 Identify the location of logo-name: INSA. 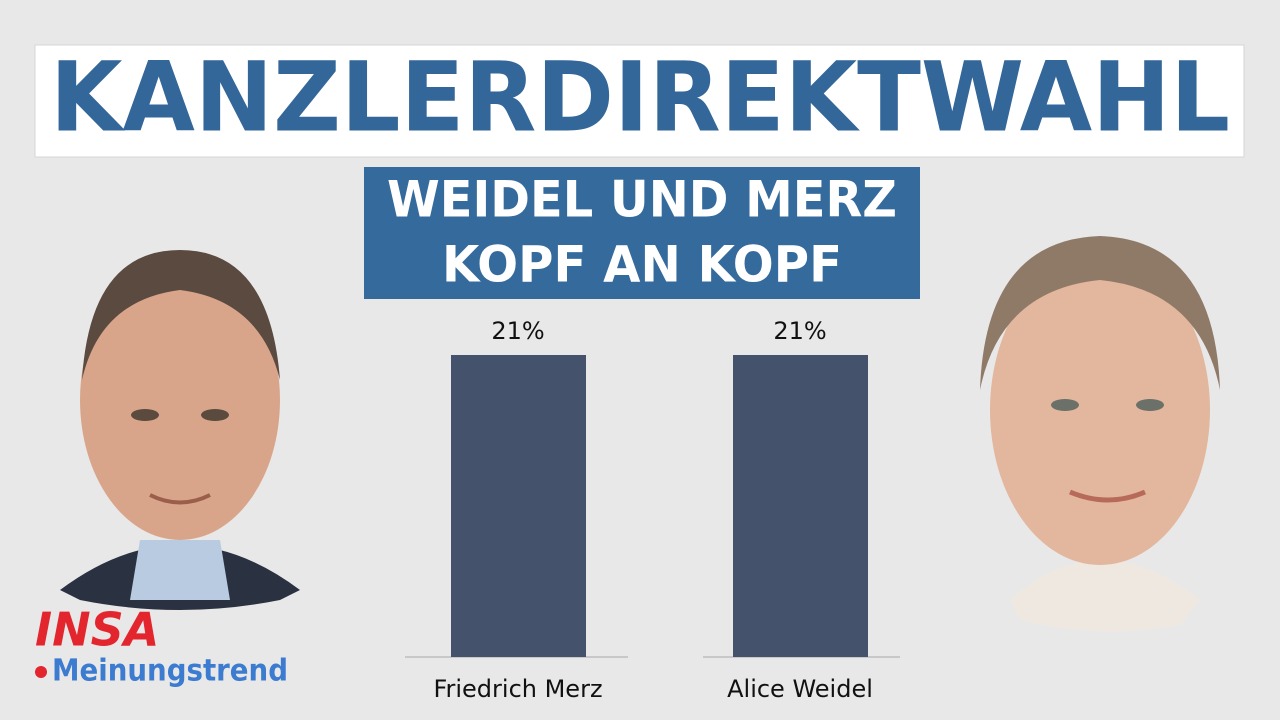
(97, 630).